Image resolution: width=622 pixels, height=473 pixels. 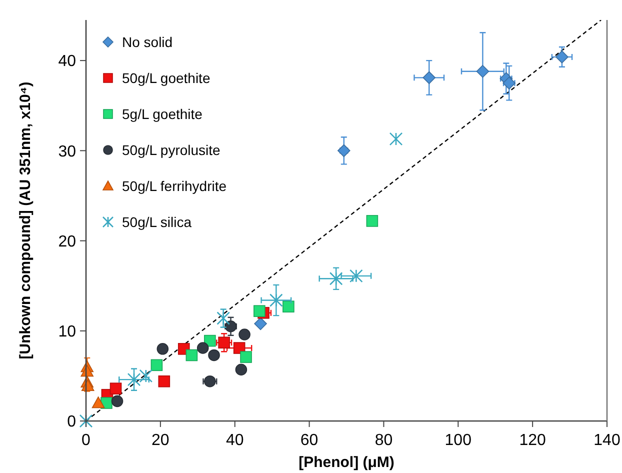 What do you see at coordinates (67, 61) in the screenshot?
I see `y-tick-label: 40` at bounding box center [67, 61].